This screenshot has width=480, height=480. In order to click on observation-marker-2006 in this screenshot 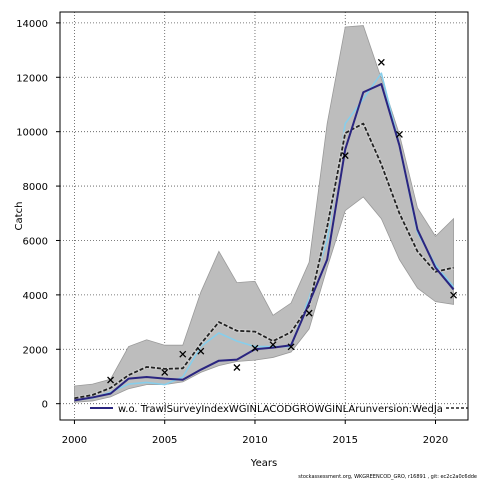, I will do `click(183, 354)`.